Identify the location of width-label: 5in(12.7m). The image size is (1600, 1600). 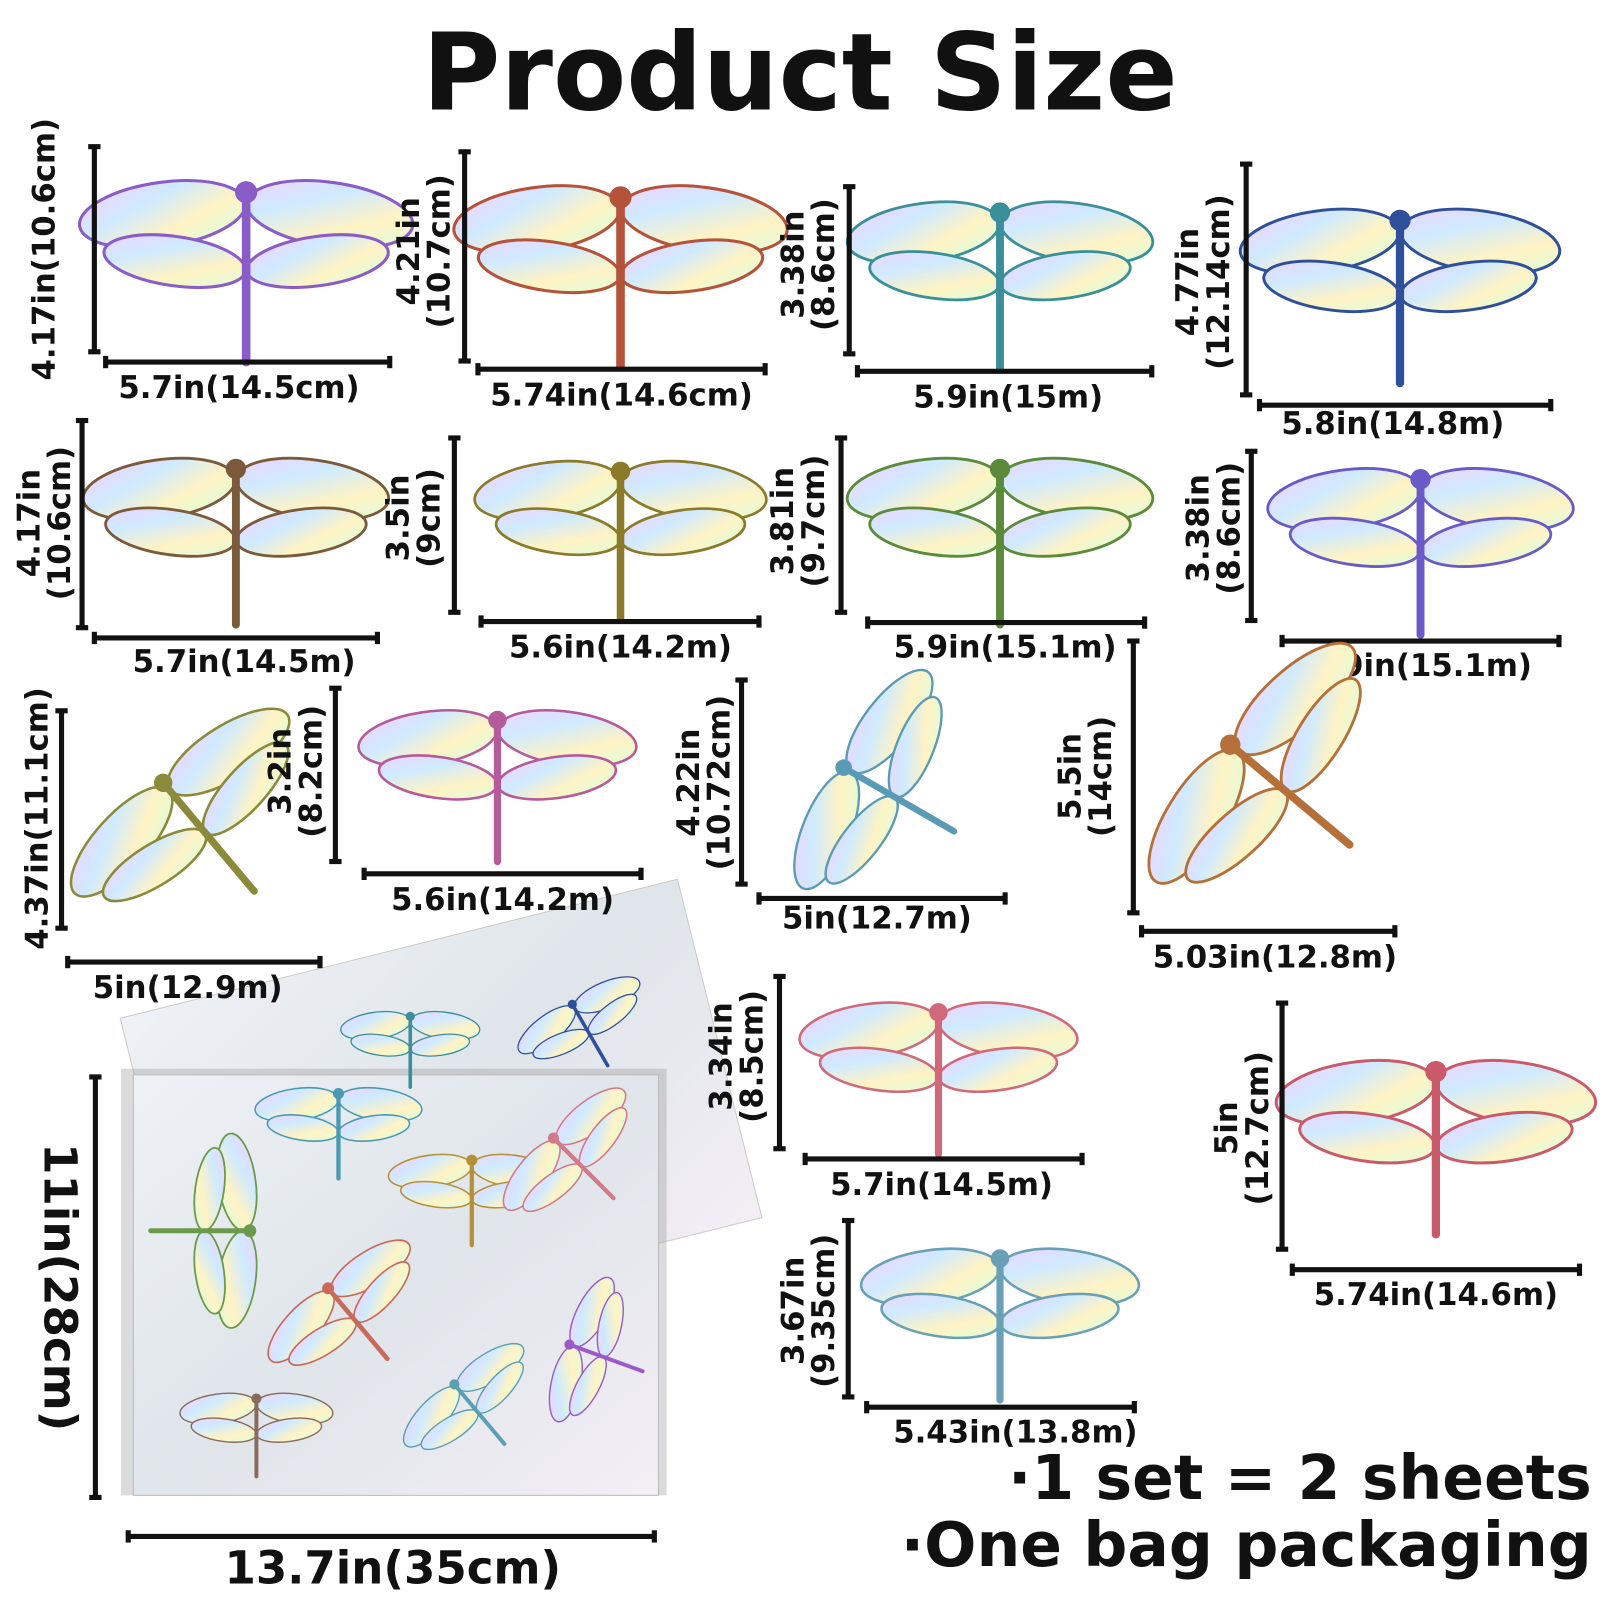
(877, 919).